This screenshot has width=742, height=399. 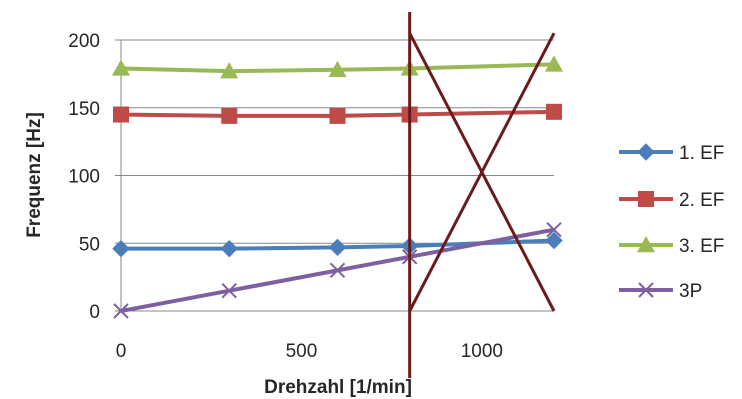 I want to click on x-tick-label-1000: 1000, so click(x=482, y=351).